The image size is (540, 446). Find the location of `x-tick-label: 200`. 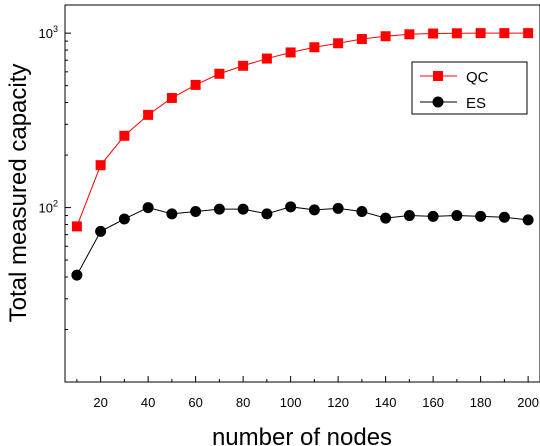

x-tick-label: 200 is located at coordinates (528, 402).